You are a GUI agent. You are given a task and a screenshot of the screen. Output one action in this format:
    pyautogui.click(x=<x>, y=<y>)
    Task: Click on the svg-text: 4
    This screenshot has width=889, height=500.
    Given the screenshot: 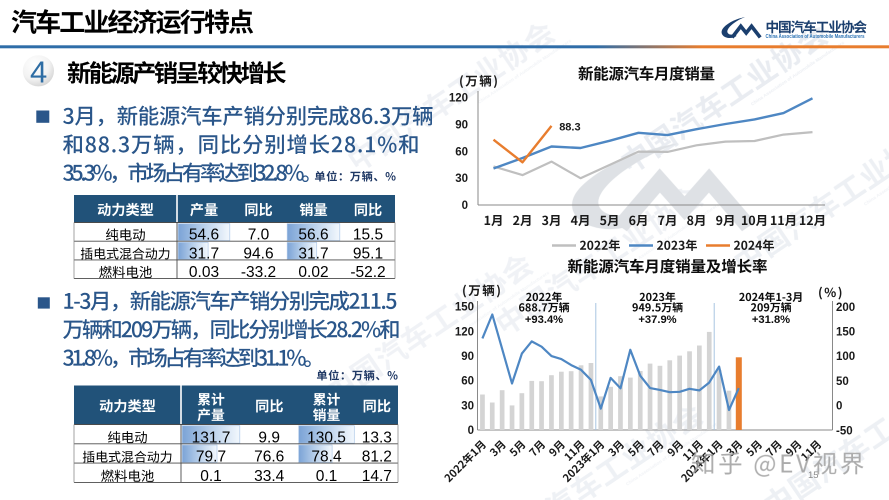 What is the action you would take?
    pyautogui.click(x=38, y=72)
    